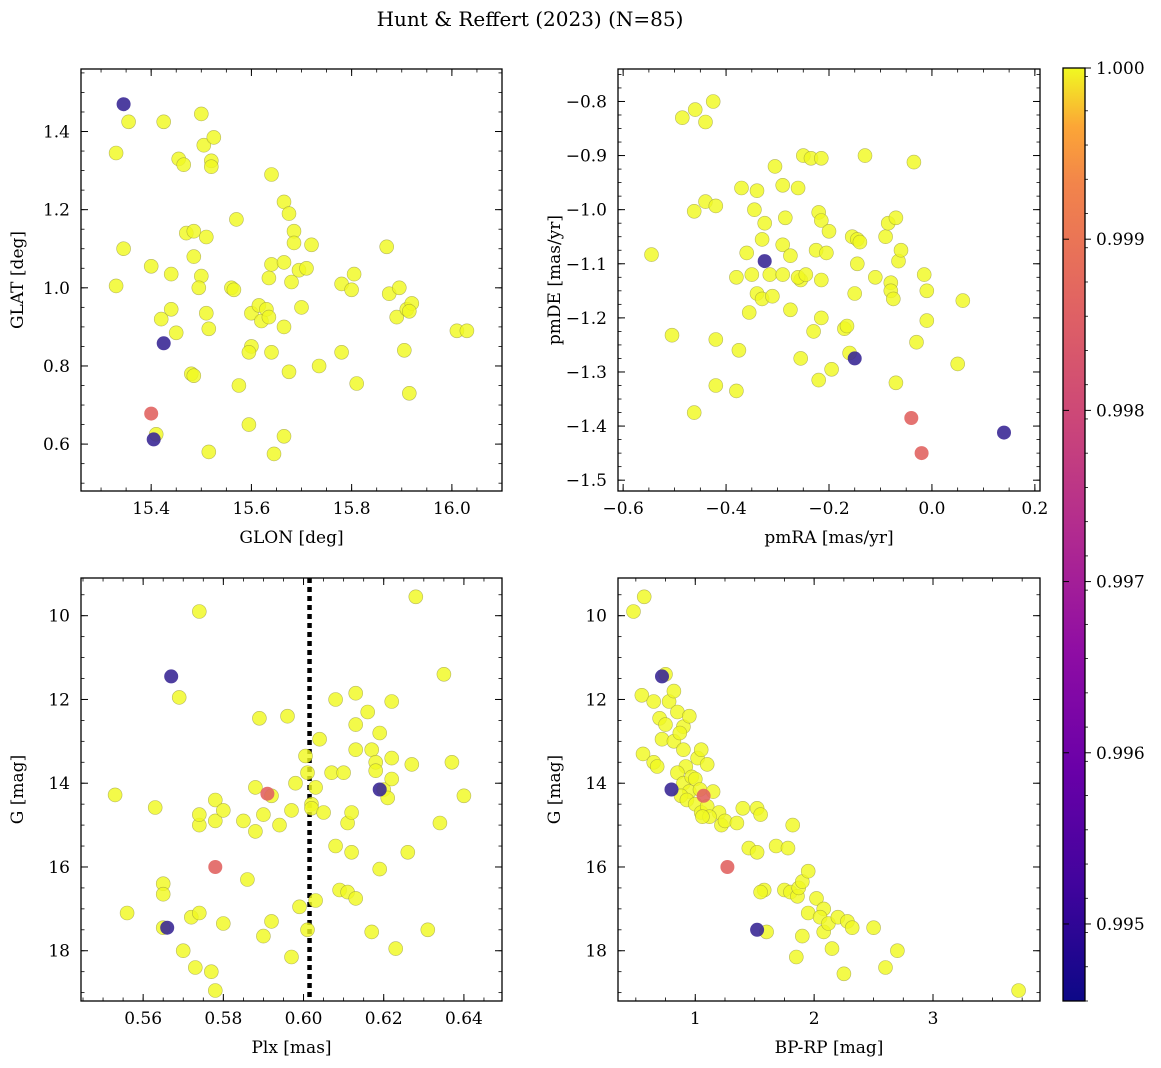 Image resolution: width=1161 pixels, height=1068 pixels. Describe the element at coordinates (586, 102) in the screenshot. I see `y-tick-label: −0.8` at that location.